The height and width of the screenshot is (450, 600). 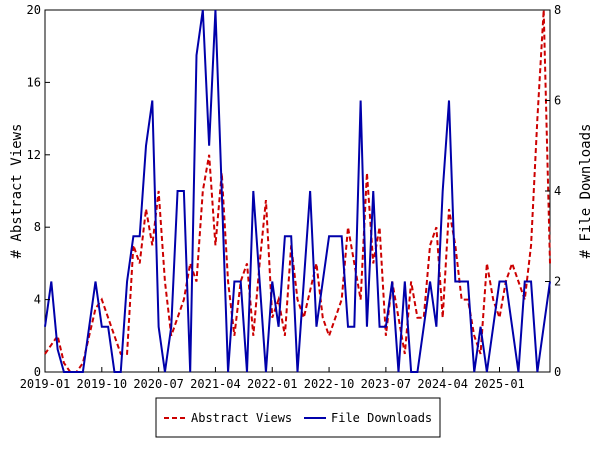 What do you see at coordinates (102, 384) in the screenshot?
I see `x-tick-label: 2019-10` at bounding box center [102, 384].